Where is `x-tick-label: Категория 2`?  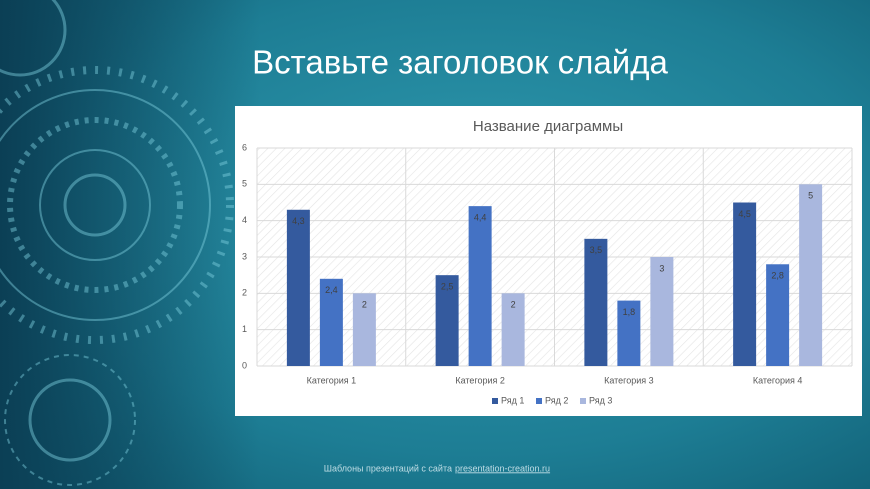 x-tick-label: Категория 2 is located at coordinates (480, 380).